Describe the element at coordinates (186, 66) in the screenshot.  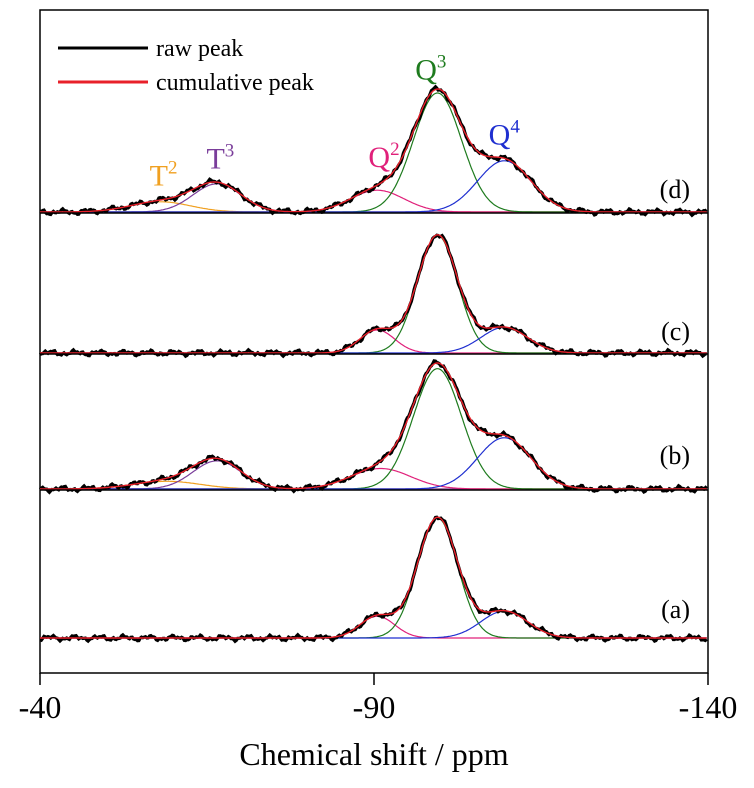
I see `legend: raw peak cumulative peak` at that location.